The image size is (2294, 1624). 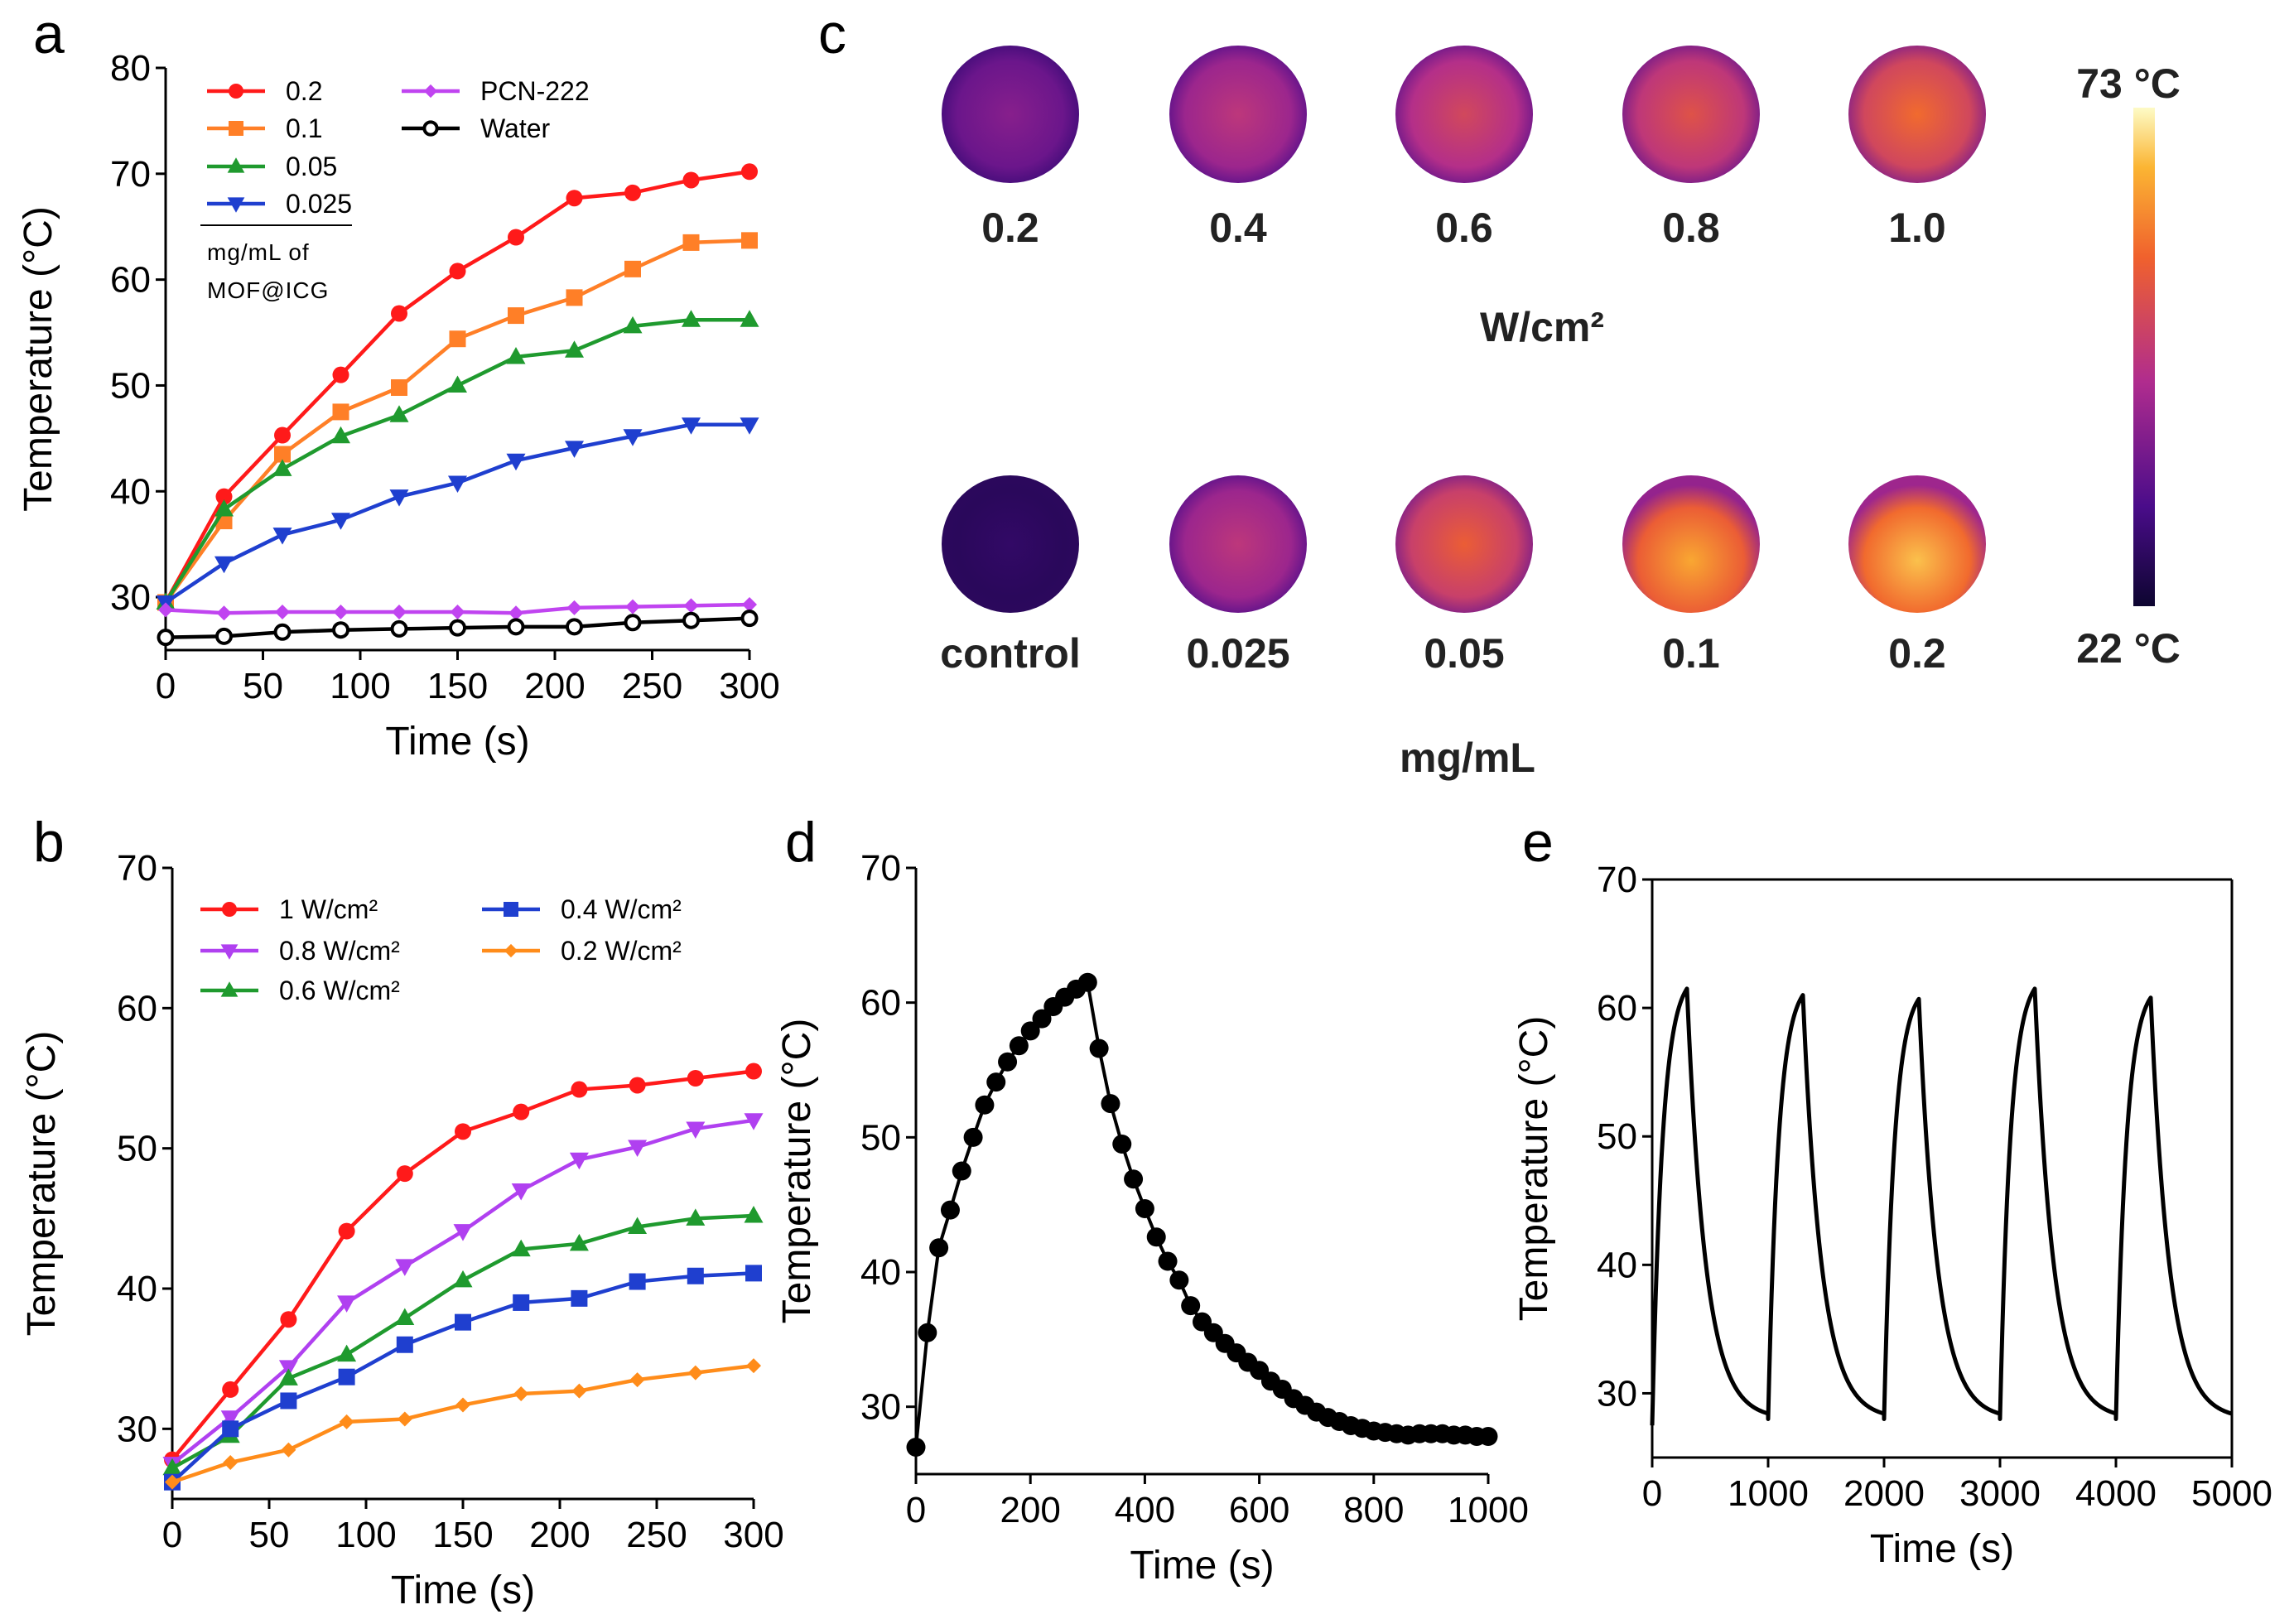 What do you see at coordinates (801, 843) in the screenshot?
I see `panel-letter-d: d` at bounding box center [801, 843].